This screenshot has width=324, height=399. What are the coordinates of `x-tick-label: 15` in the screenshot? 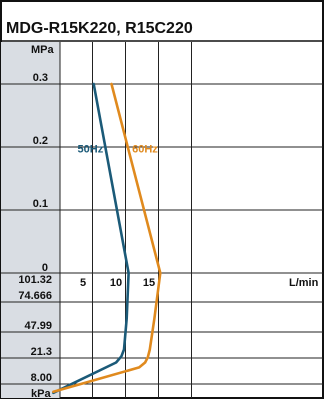 It's located at (149, 283).